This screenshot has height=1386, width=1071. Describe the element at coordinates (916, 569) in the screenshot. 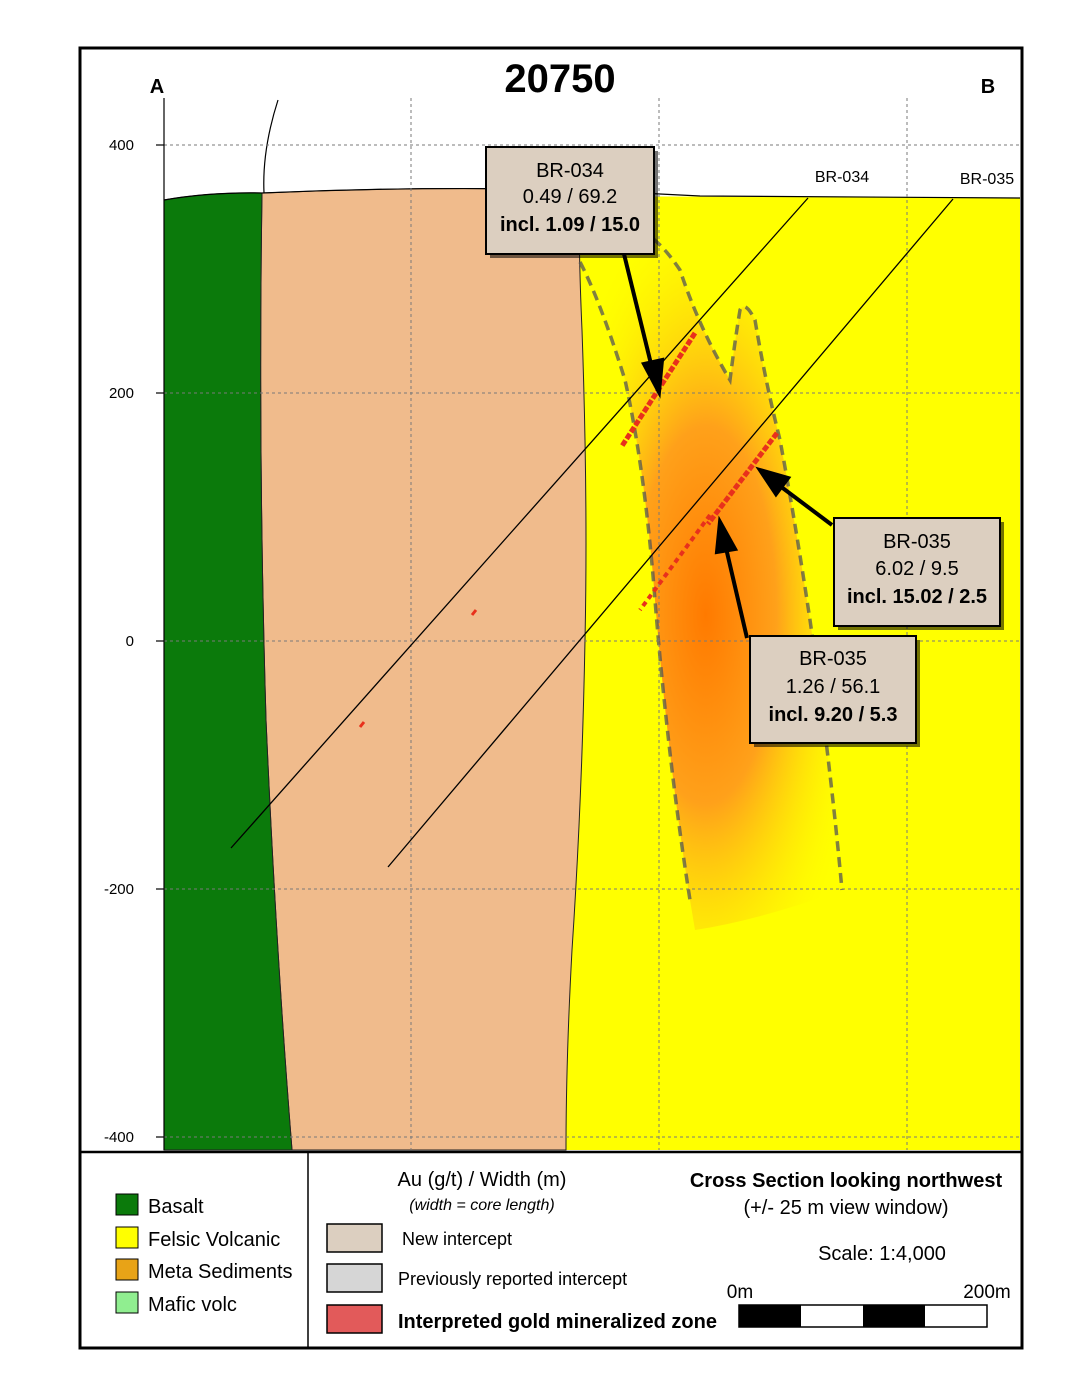

I see `callout-result: 6.02 / 9.5` at that location.